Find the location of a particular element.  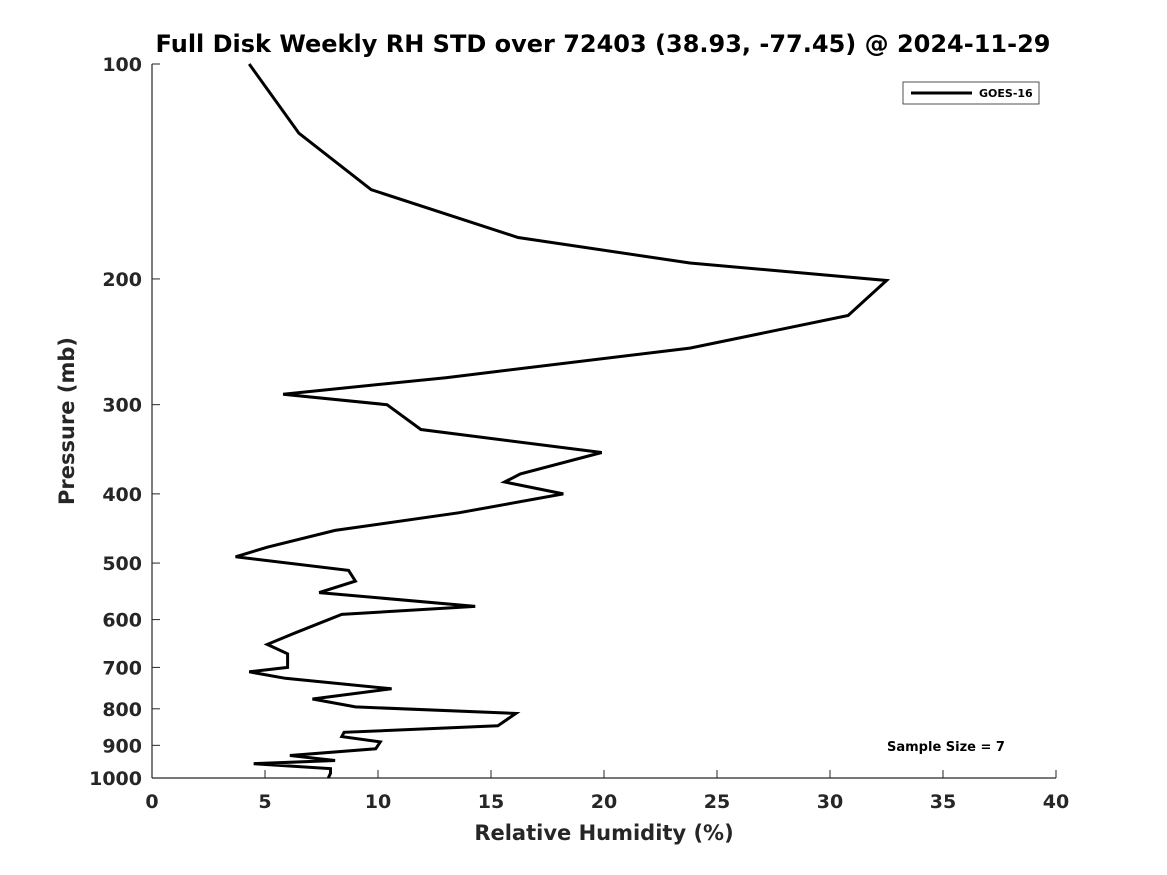

x-tick-label: 25 is located at coordinates (717, 802).